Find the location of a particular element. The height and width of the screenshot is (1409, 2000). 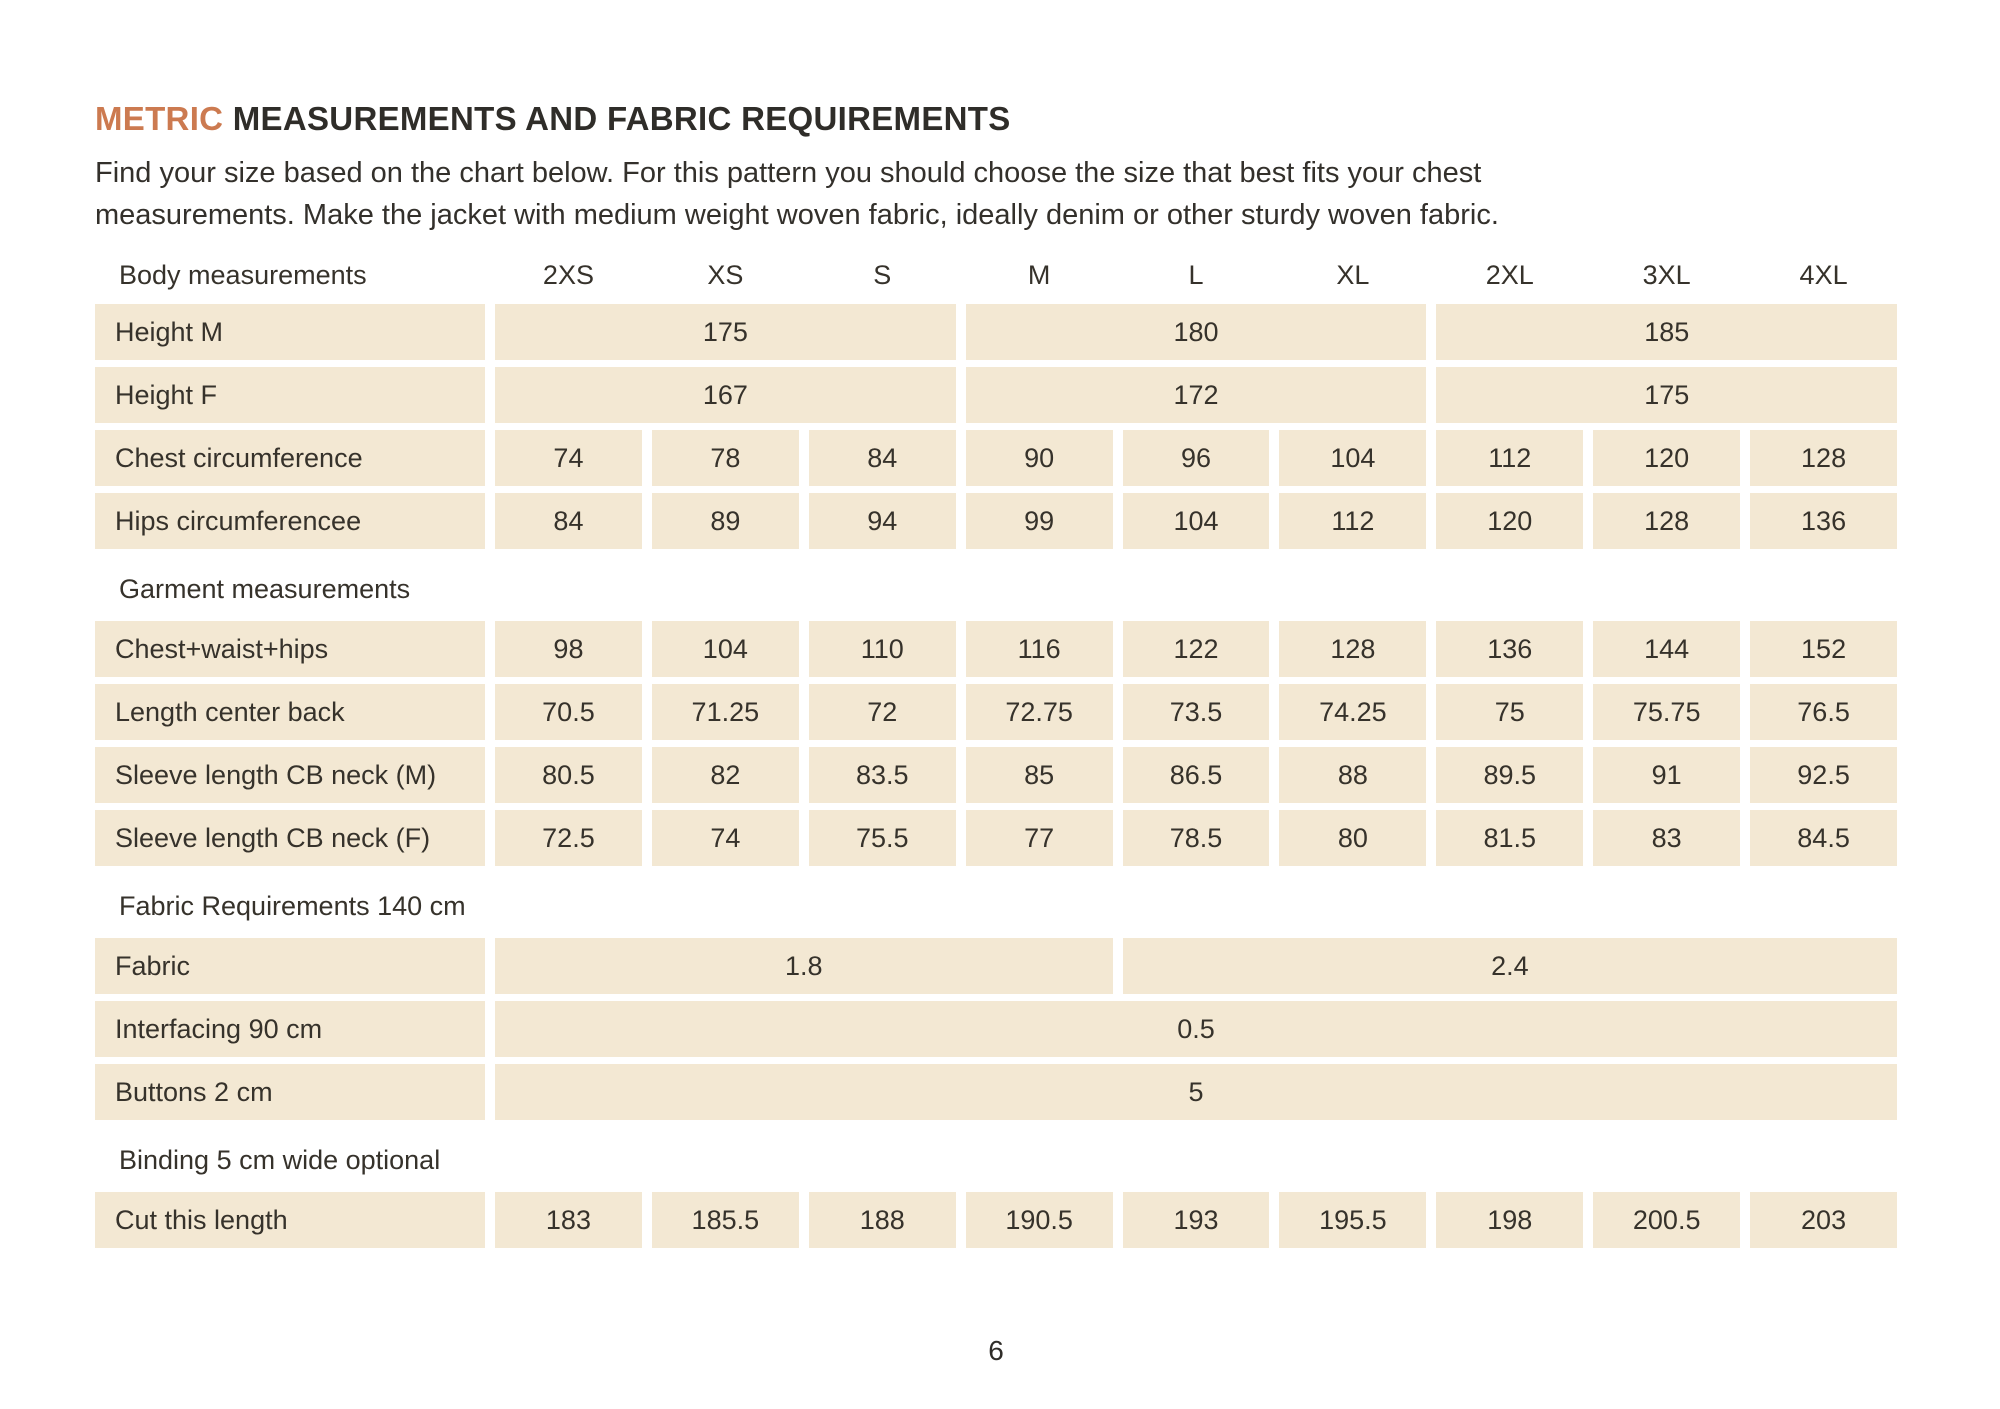

value-cell: 92.5 is located at coordinates (1824, 775).